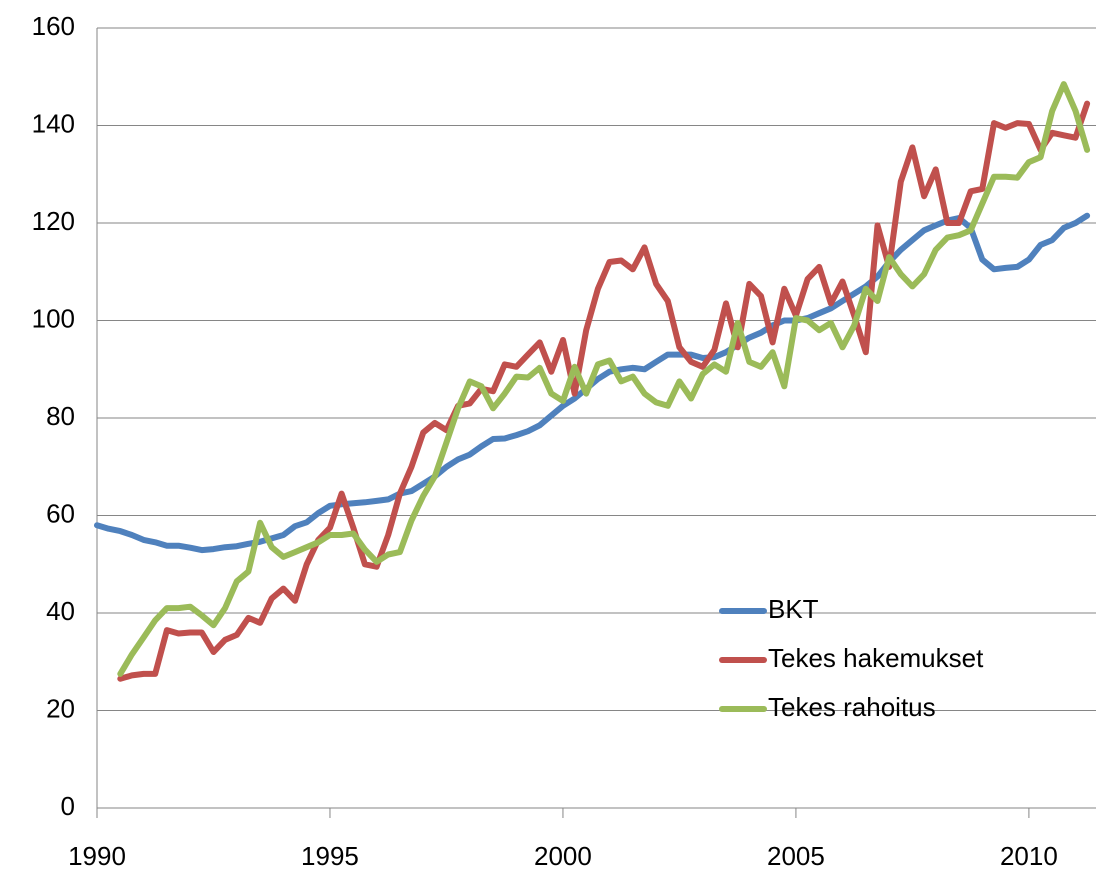  I want to click on y-tick-label: 140, so click(53, 123).